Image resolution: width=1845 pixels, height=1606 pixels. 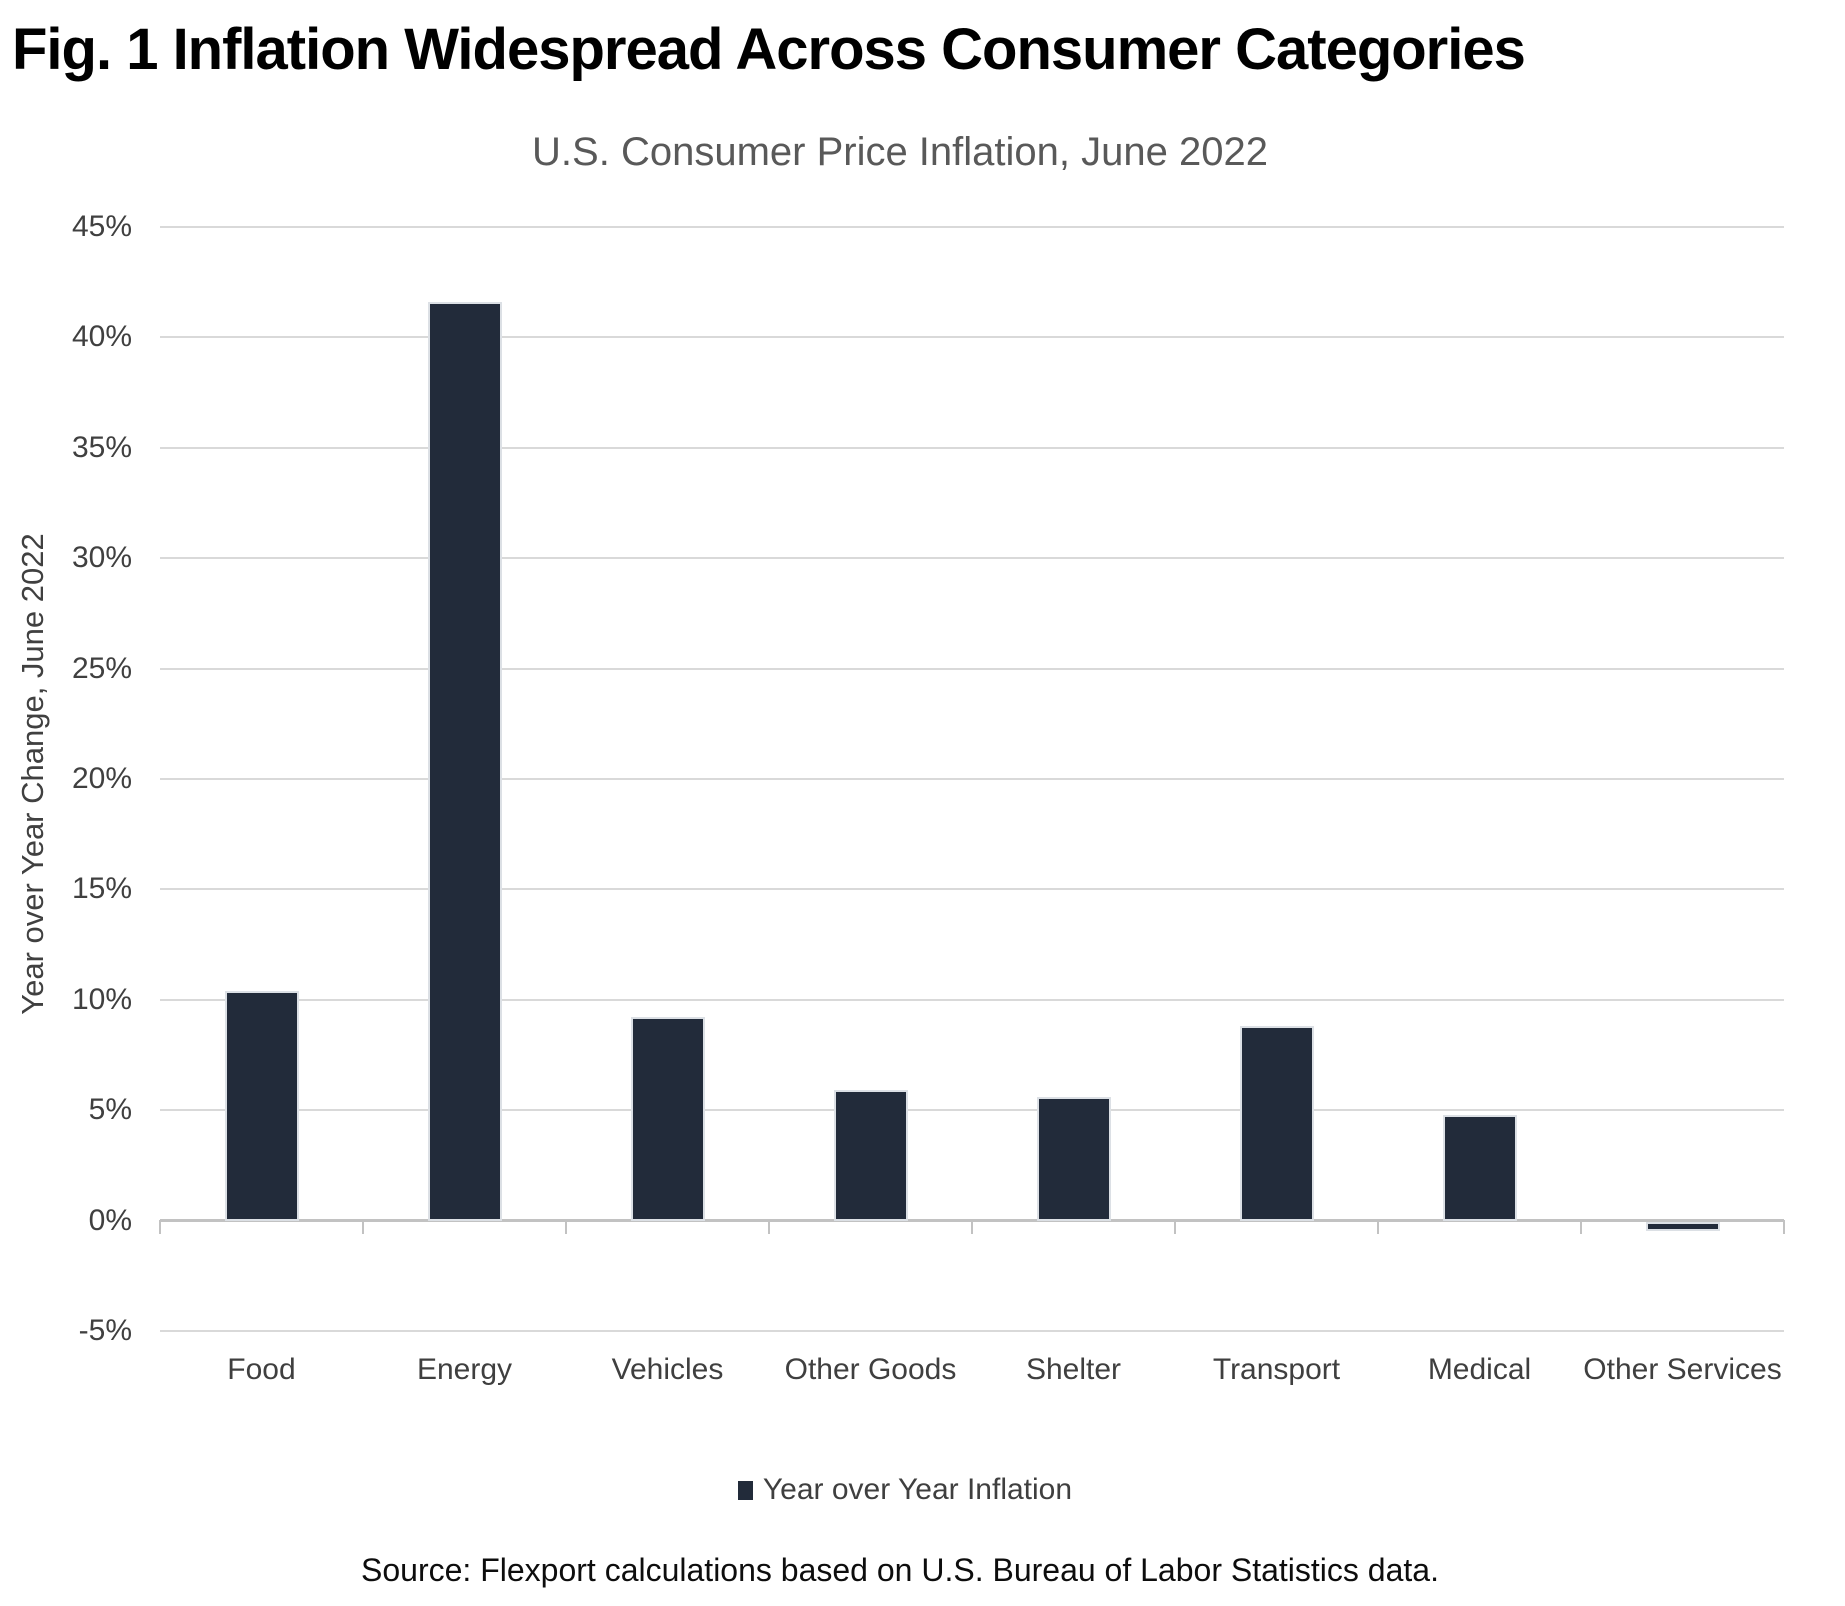 What do you see at coordinates (32, 774) in the screenshot?
I see `y-axis-title: Year over Year Change, June 2022` at bounding box center [32, 774].